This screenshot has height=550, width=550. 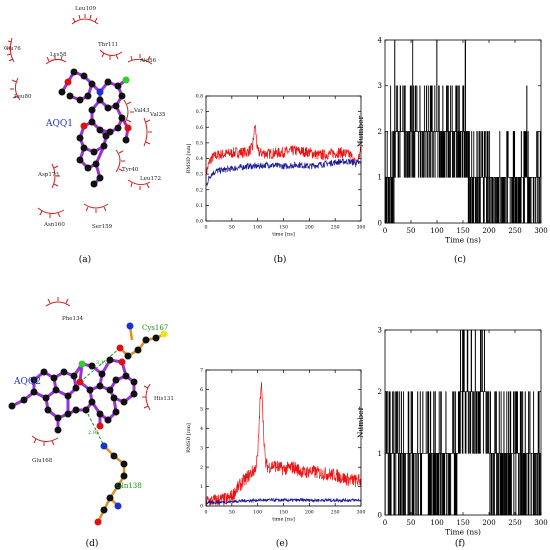 I want to click on residue-label: Glu76, so click(x=12, y=49).